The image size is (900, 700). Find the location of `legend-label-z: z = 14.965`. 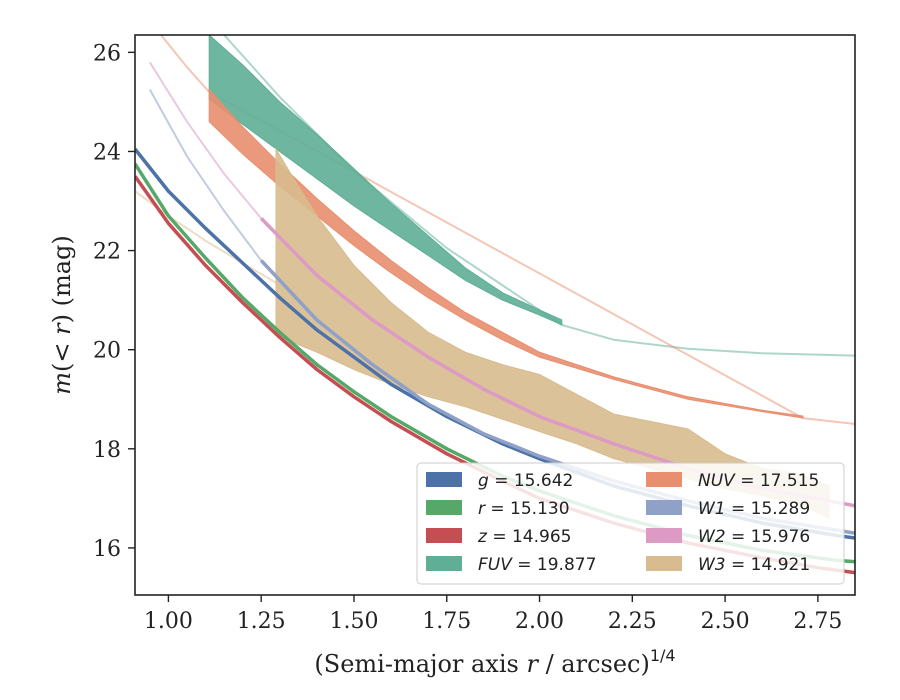

legend-label-z: z = 14.965 is located at coordinates (524, 537).